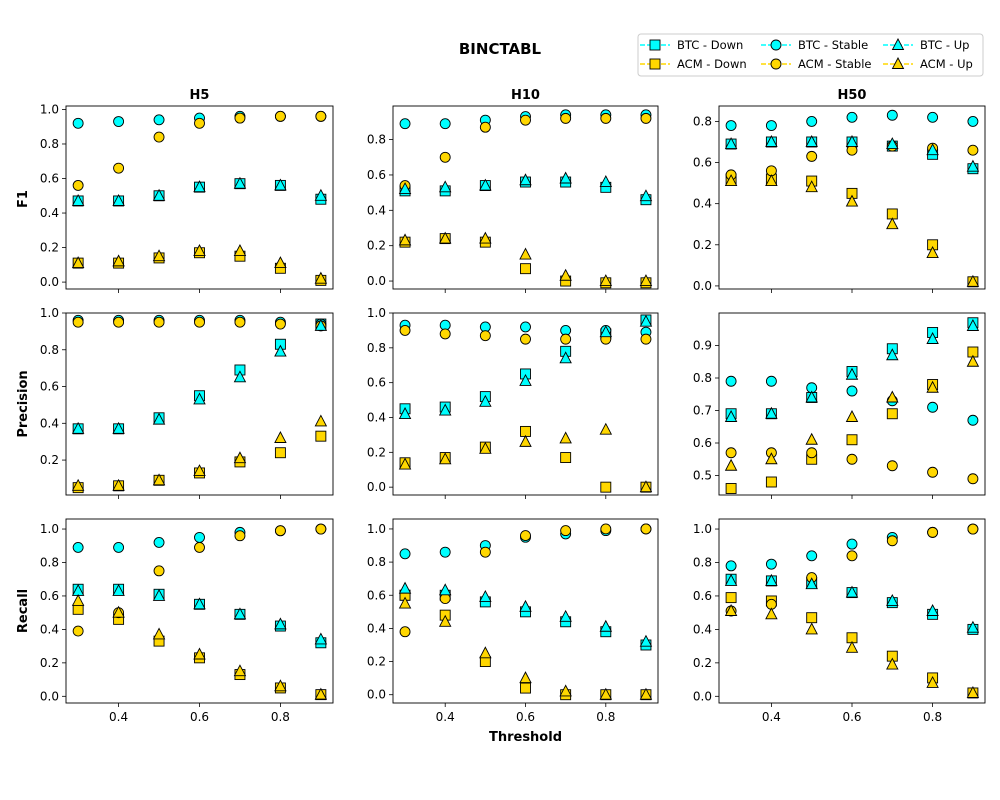 This screenshot has height=800, width=1000. What do you see at coordinates (376, 695) in the screenshot?
I see `y-tick-label: 0.0` at bounding box center [376, 695].